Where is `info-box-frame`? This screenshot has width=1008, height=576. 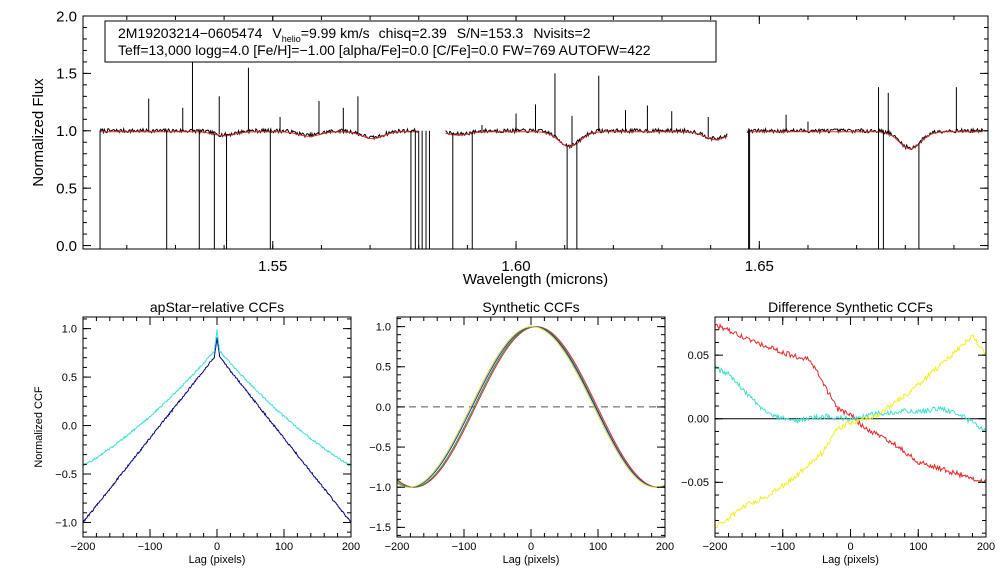
info-box-frame is located at coordinates (410, 41).